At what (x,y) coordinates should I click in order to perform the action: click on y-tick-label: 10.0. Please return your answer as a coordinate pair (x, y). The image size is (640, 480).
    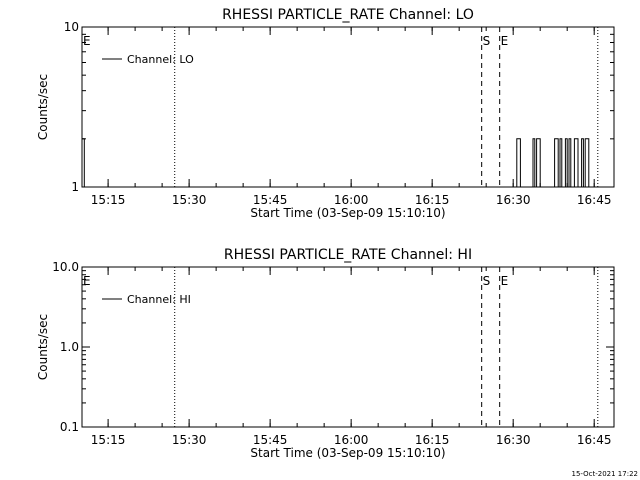
    Looking at the image, I should click on (65, 267).